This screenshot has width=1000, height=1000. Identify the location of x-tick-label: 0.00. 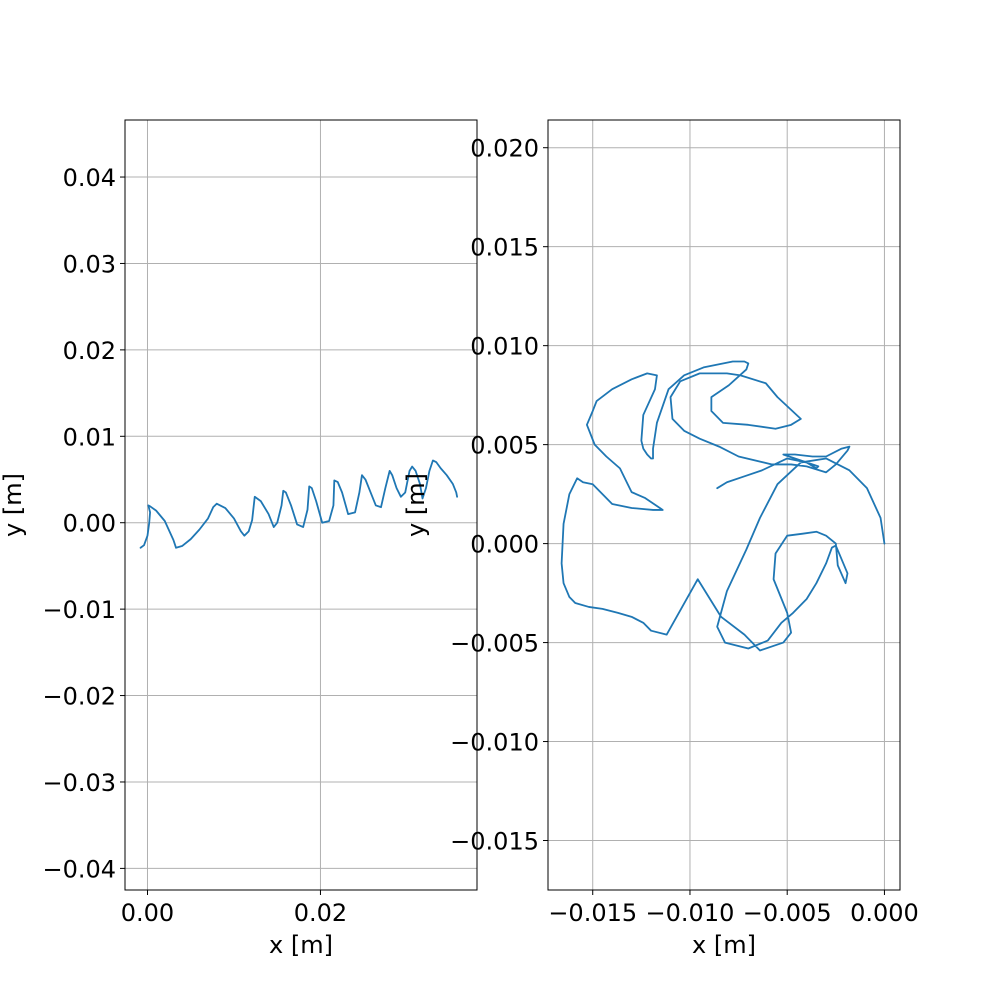
(147, 913).